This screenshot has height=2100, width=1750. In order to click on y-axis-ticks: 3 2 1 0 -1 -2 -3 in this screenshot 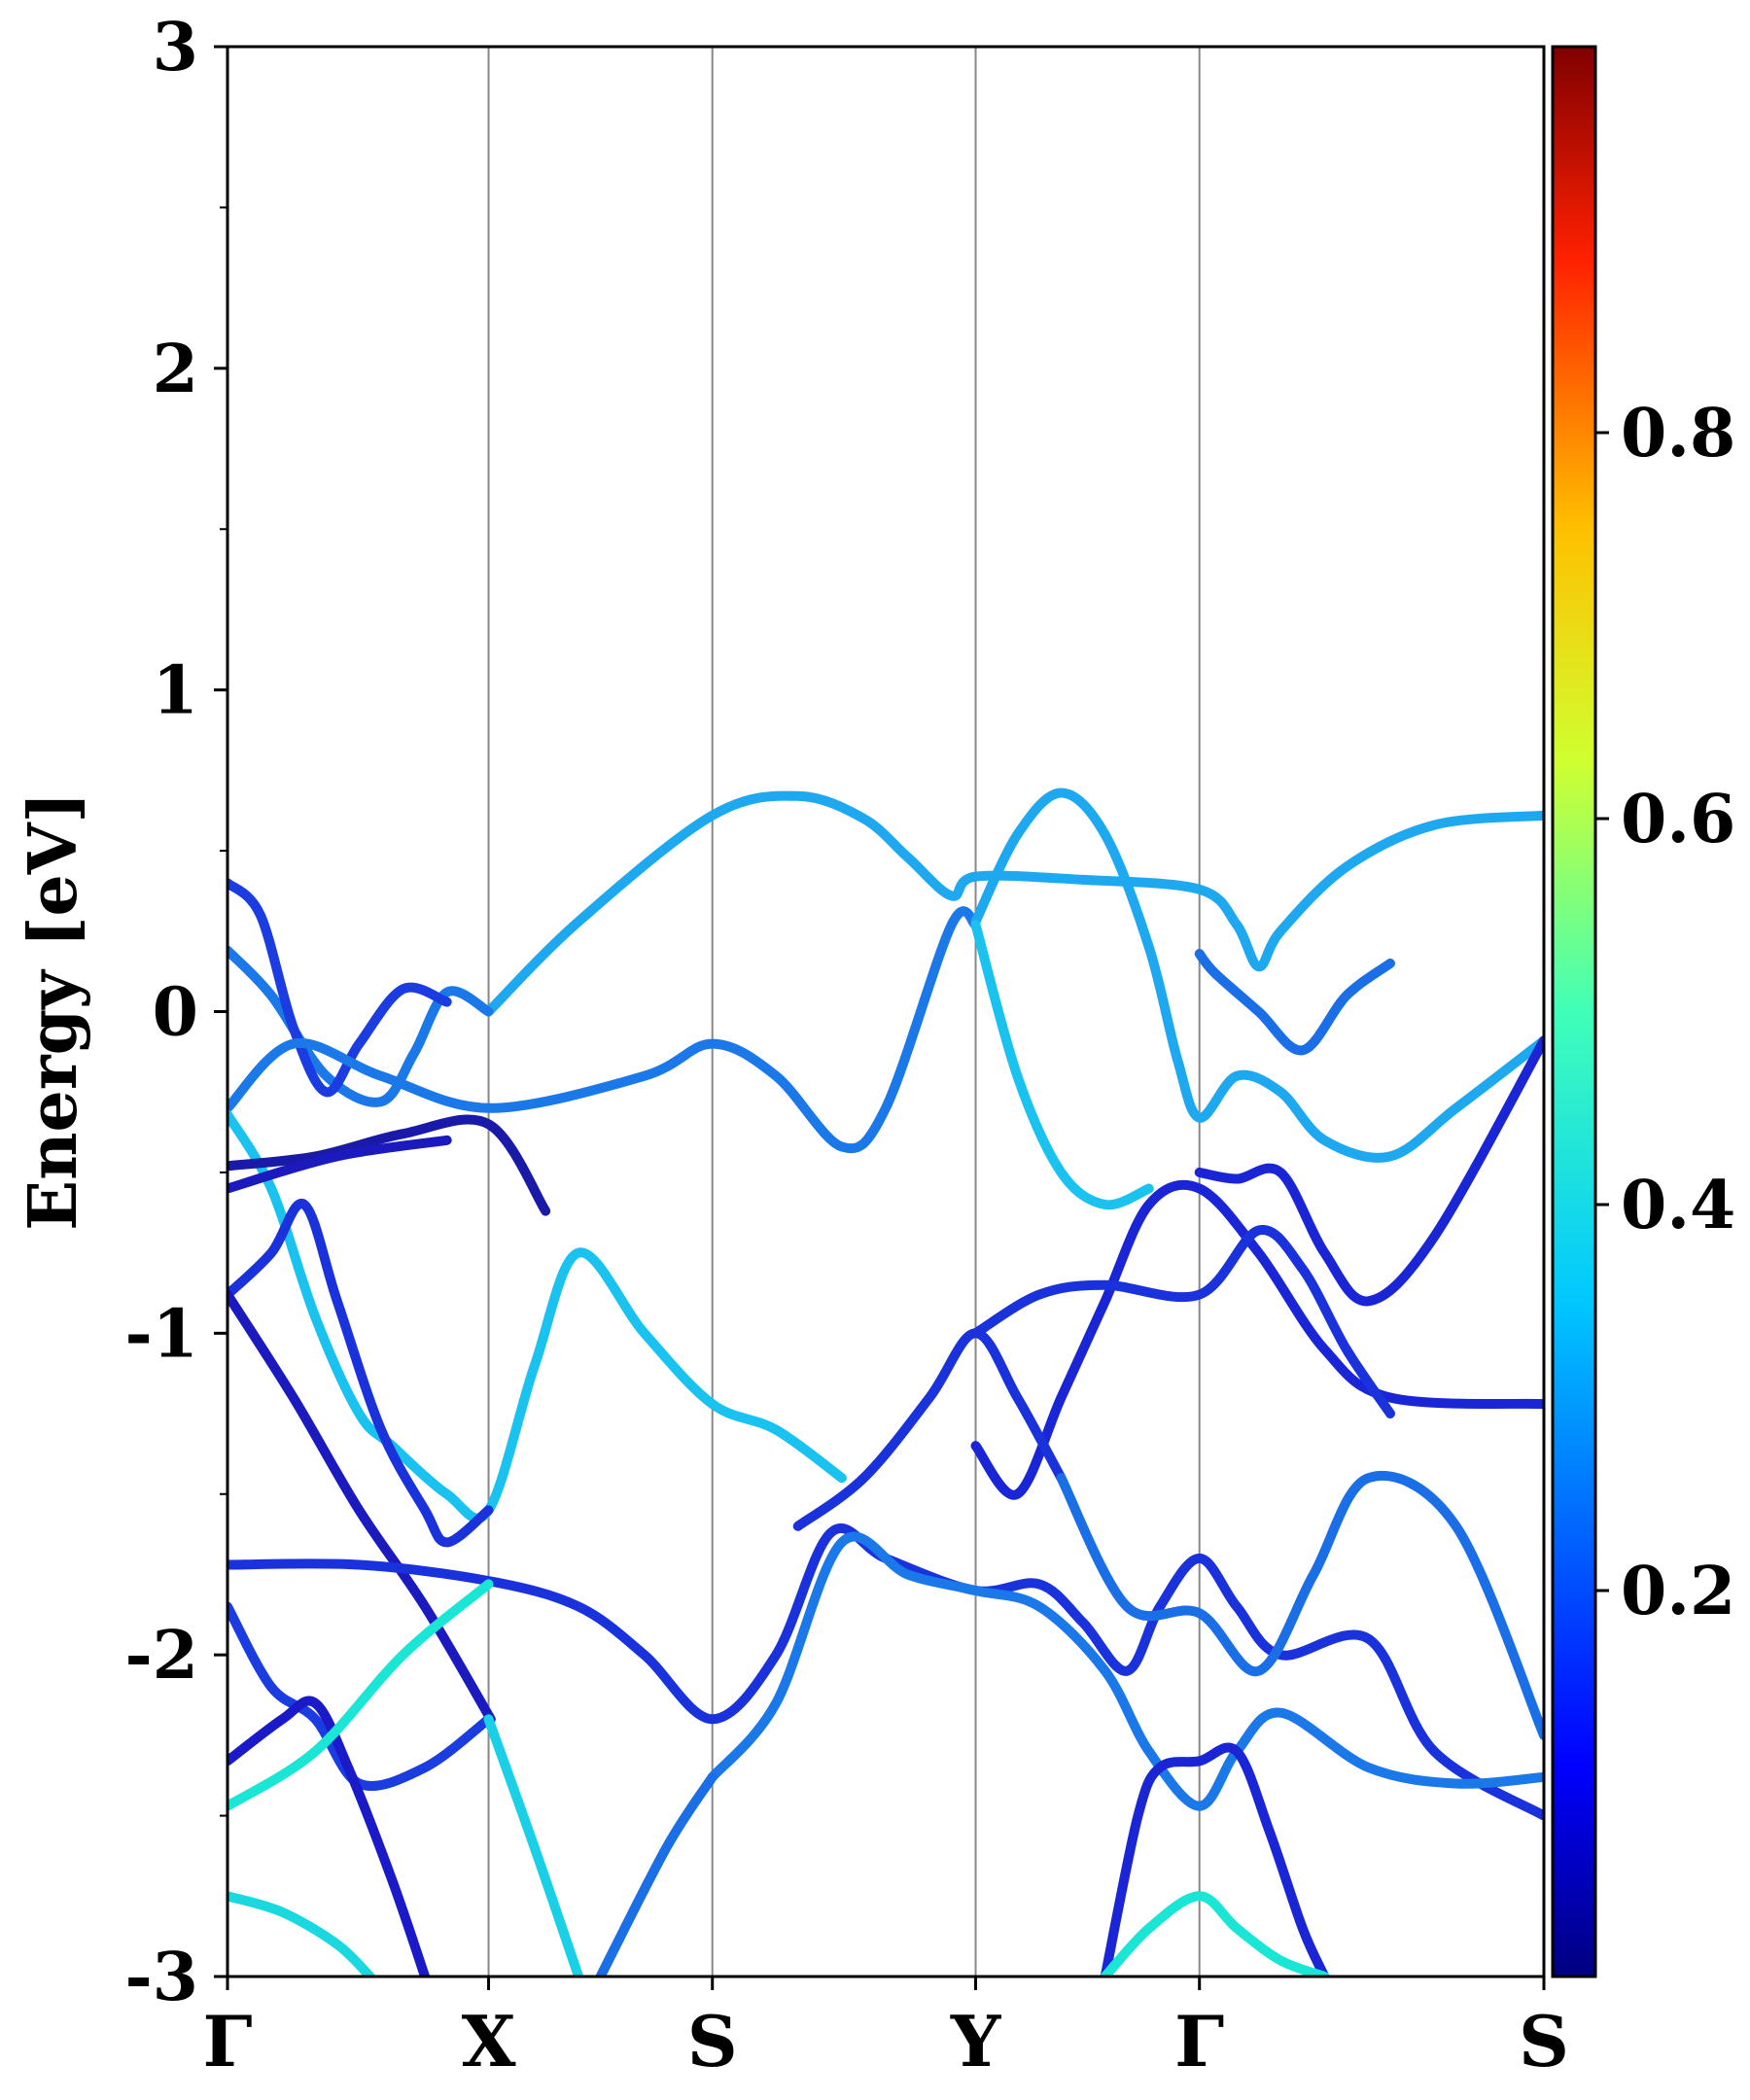, I will do `click(176, 1012)`.